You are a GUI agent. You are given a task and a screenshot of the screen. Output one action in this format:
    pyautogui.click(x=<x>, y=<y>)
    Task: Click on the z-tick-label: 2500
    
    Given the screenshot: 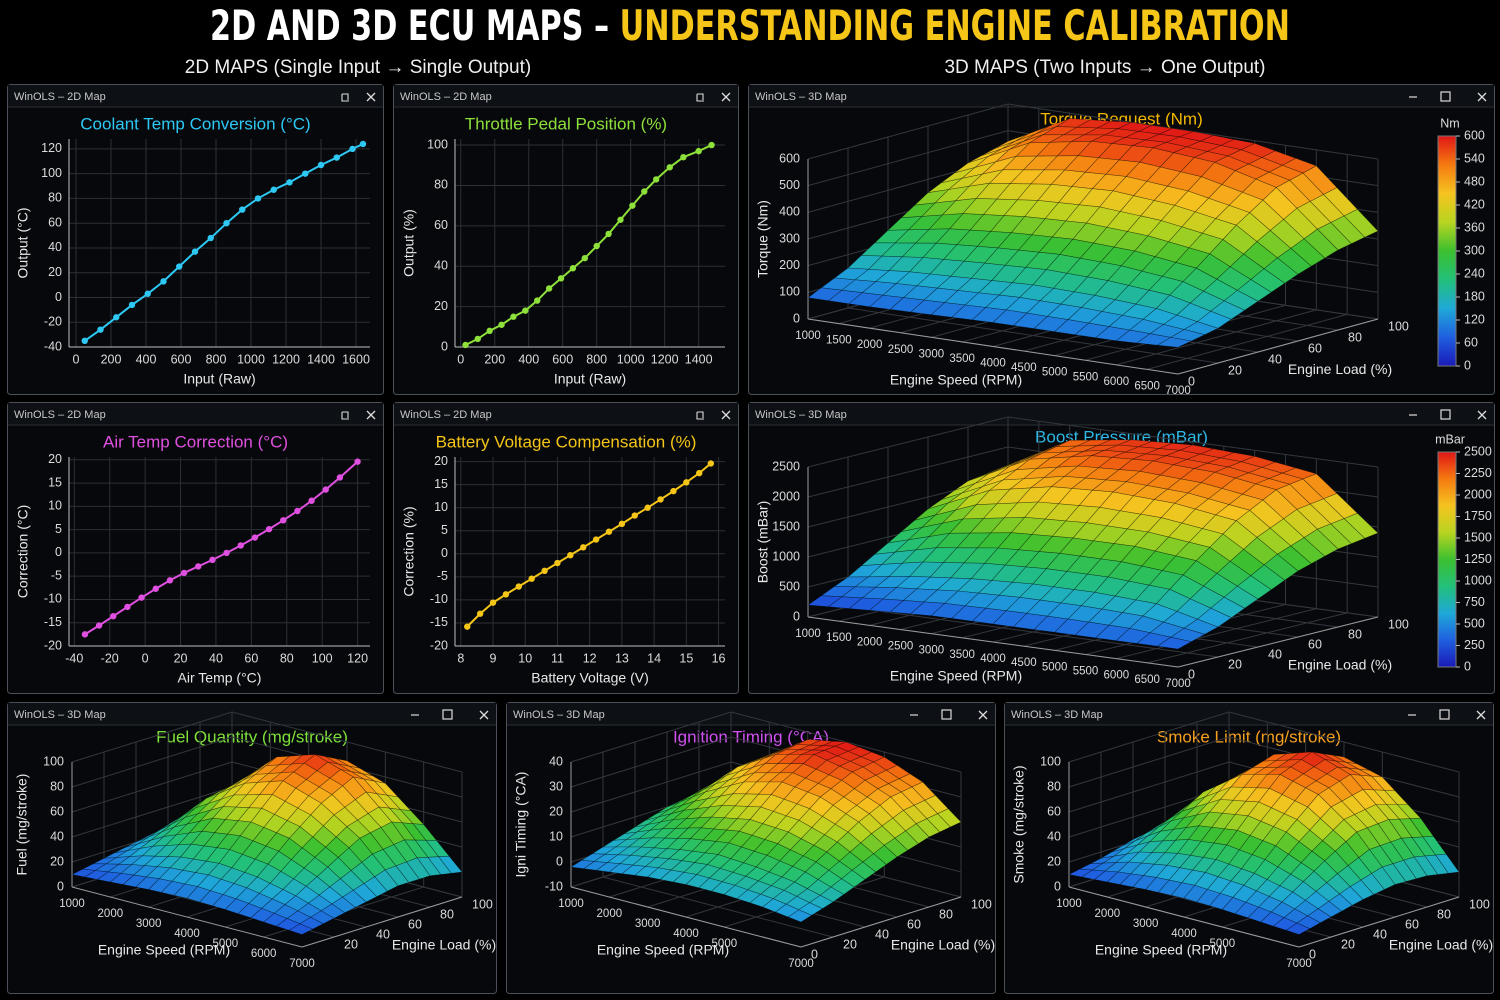 What is the action you would take?
    pyautogui.click(x=786, y=466)
    